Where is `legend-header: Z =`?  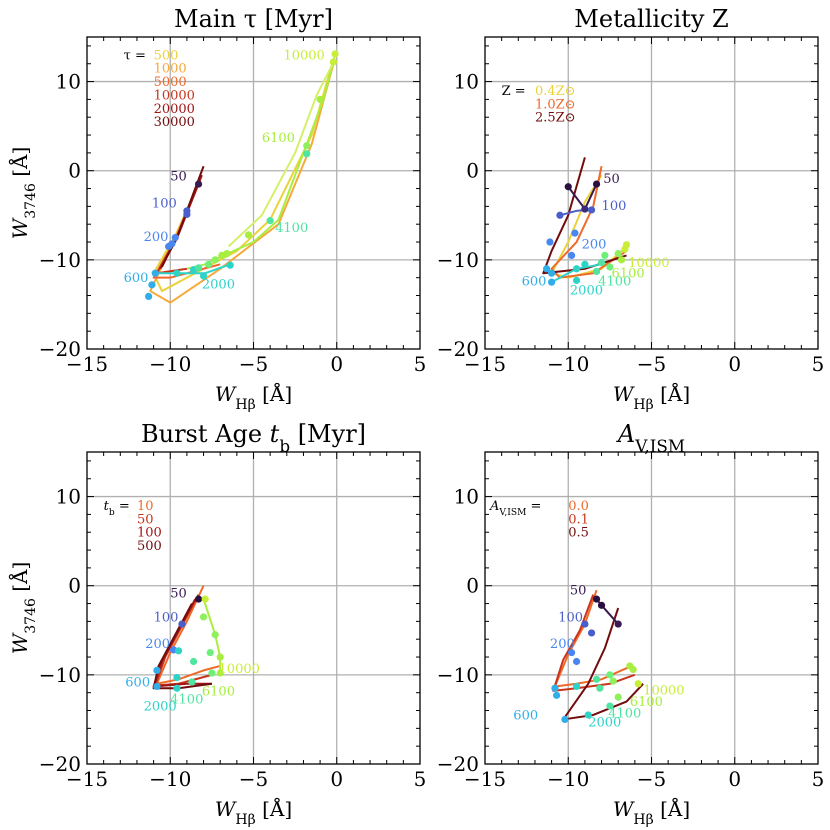 legend-header: Z = is located at coordinates (514, 91).